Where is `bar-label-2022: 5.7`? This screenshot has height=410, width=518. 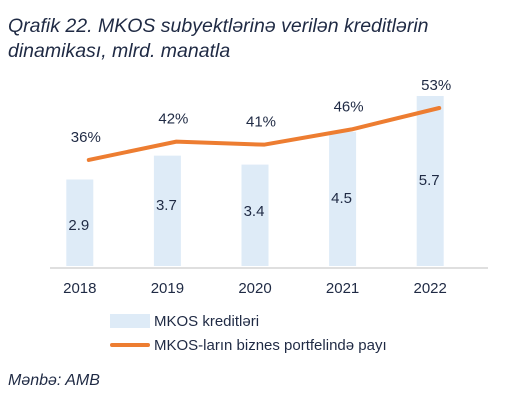 bar-label-2022: 5.7 is located at coordinates (429, 180).